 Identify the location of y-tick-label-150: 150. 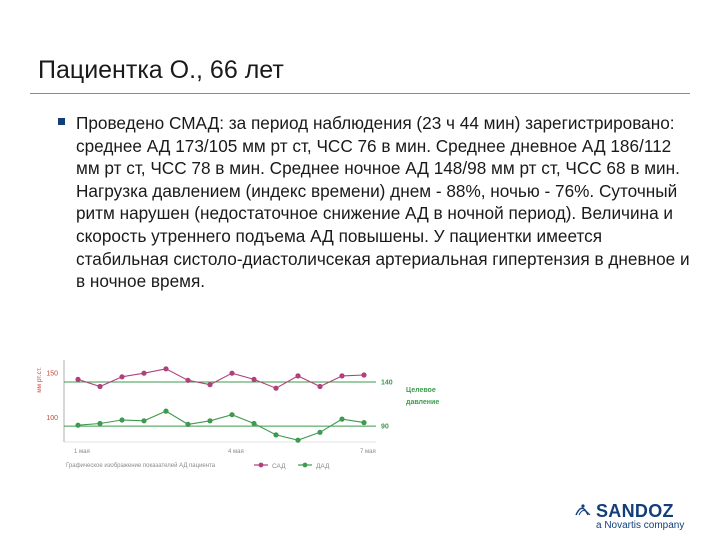
(52, 374).